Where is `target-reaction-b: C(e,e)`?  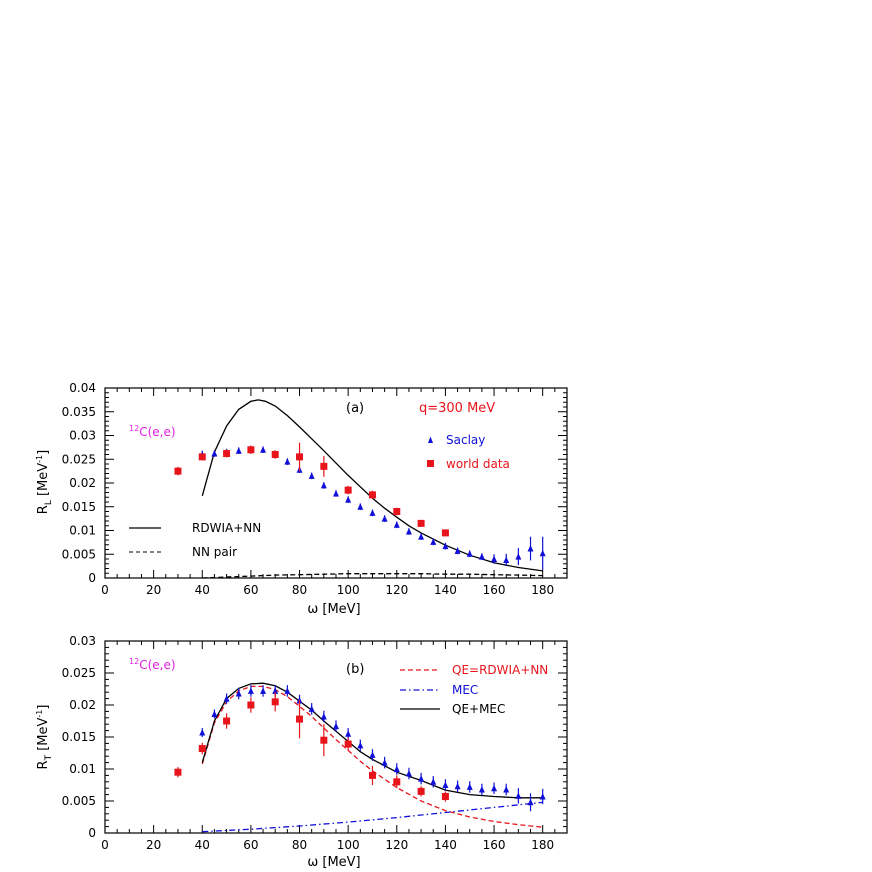
target-reaction-b: C(e,e) is located at coordinates (157, 665).